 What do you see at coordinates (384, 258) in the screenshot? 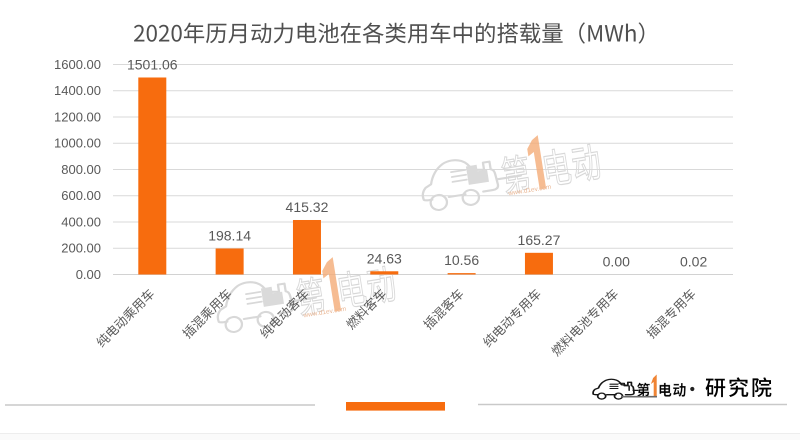
I see `svg-text: 24.63` at bounding box center [384, 258].